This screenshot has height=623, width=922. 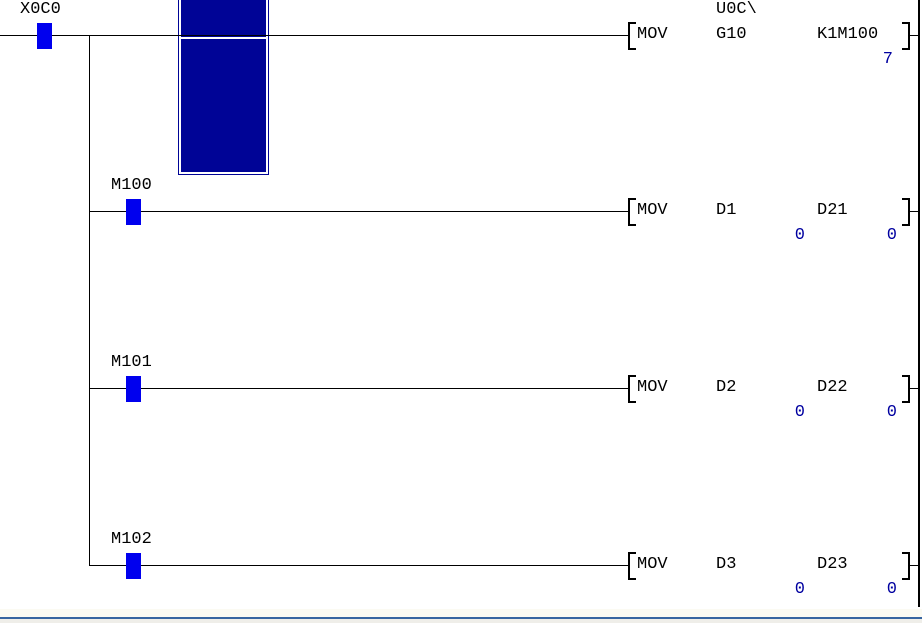 I want to click on contact-label: X0C0, so click(x=40, y=9).